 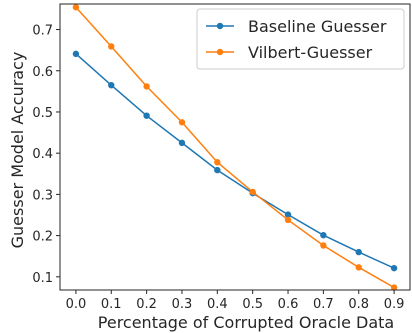 What do you see at coordinates (42, 72) in the screenshot?
I see `y-tick-label: 0.6` at bounding box center [42, 72].